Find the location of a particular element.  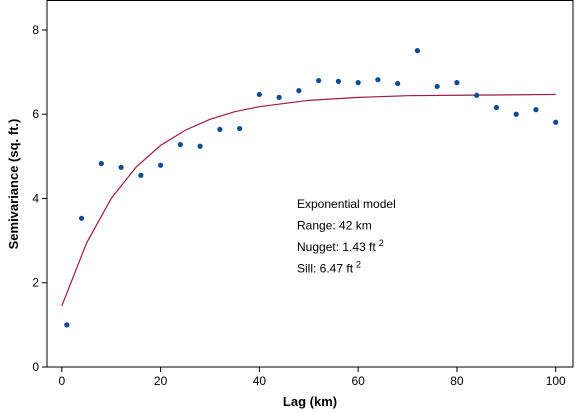

annotation: Nugget: 1.43 ft 2 is located at coordinates (340, 246).